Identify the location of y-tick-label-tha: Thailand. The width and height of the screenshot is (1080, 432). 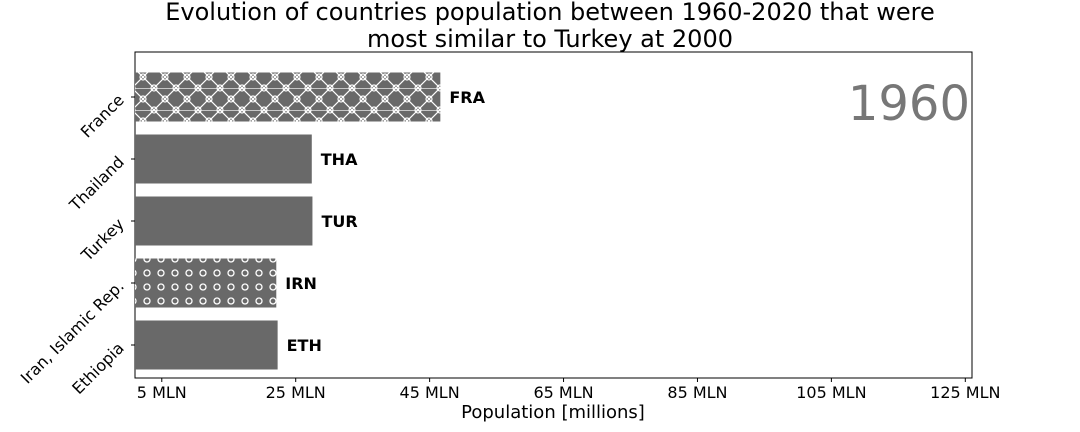
(96, 183).